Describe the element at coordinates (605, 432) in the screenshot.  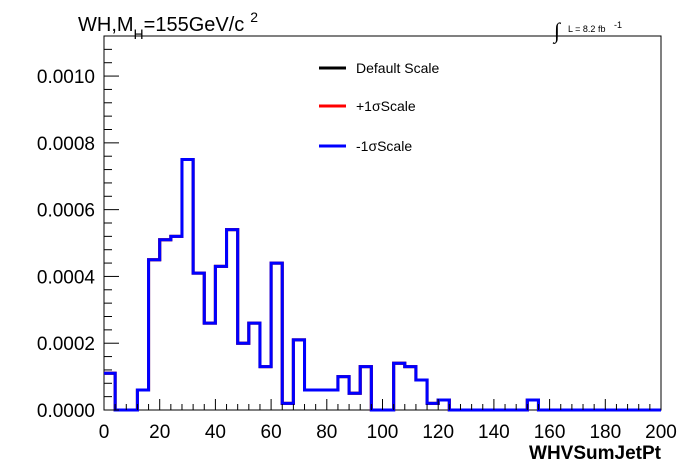
I see `x-tick-label: 180` at that location.